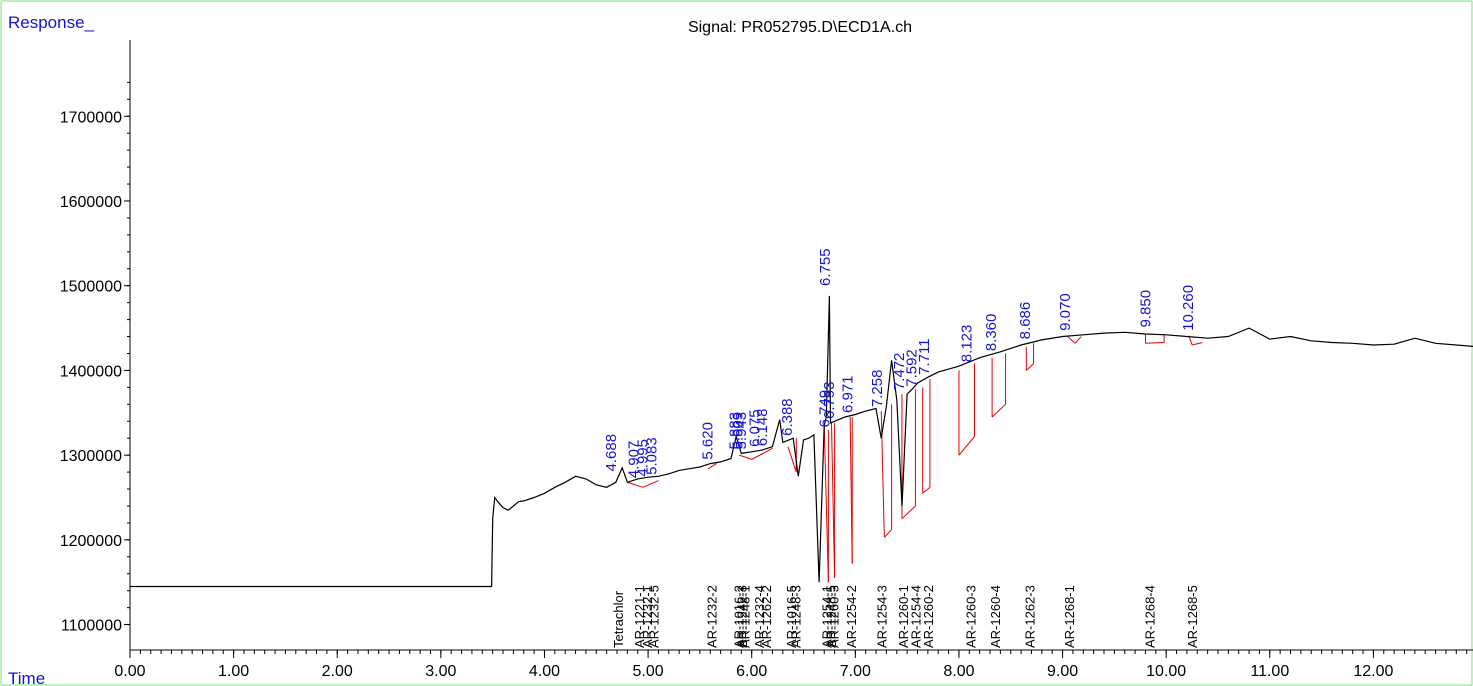 This screenshot has height=686, width=1473. What do you see at coordinates (707, 441) in the screenshot?
I see `peak-label: 5.620` at bounding box center [707, 441].